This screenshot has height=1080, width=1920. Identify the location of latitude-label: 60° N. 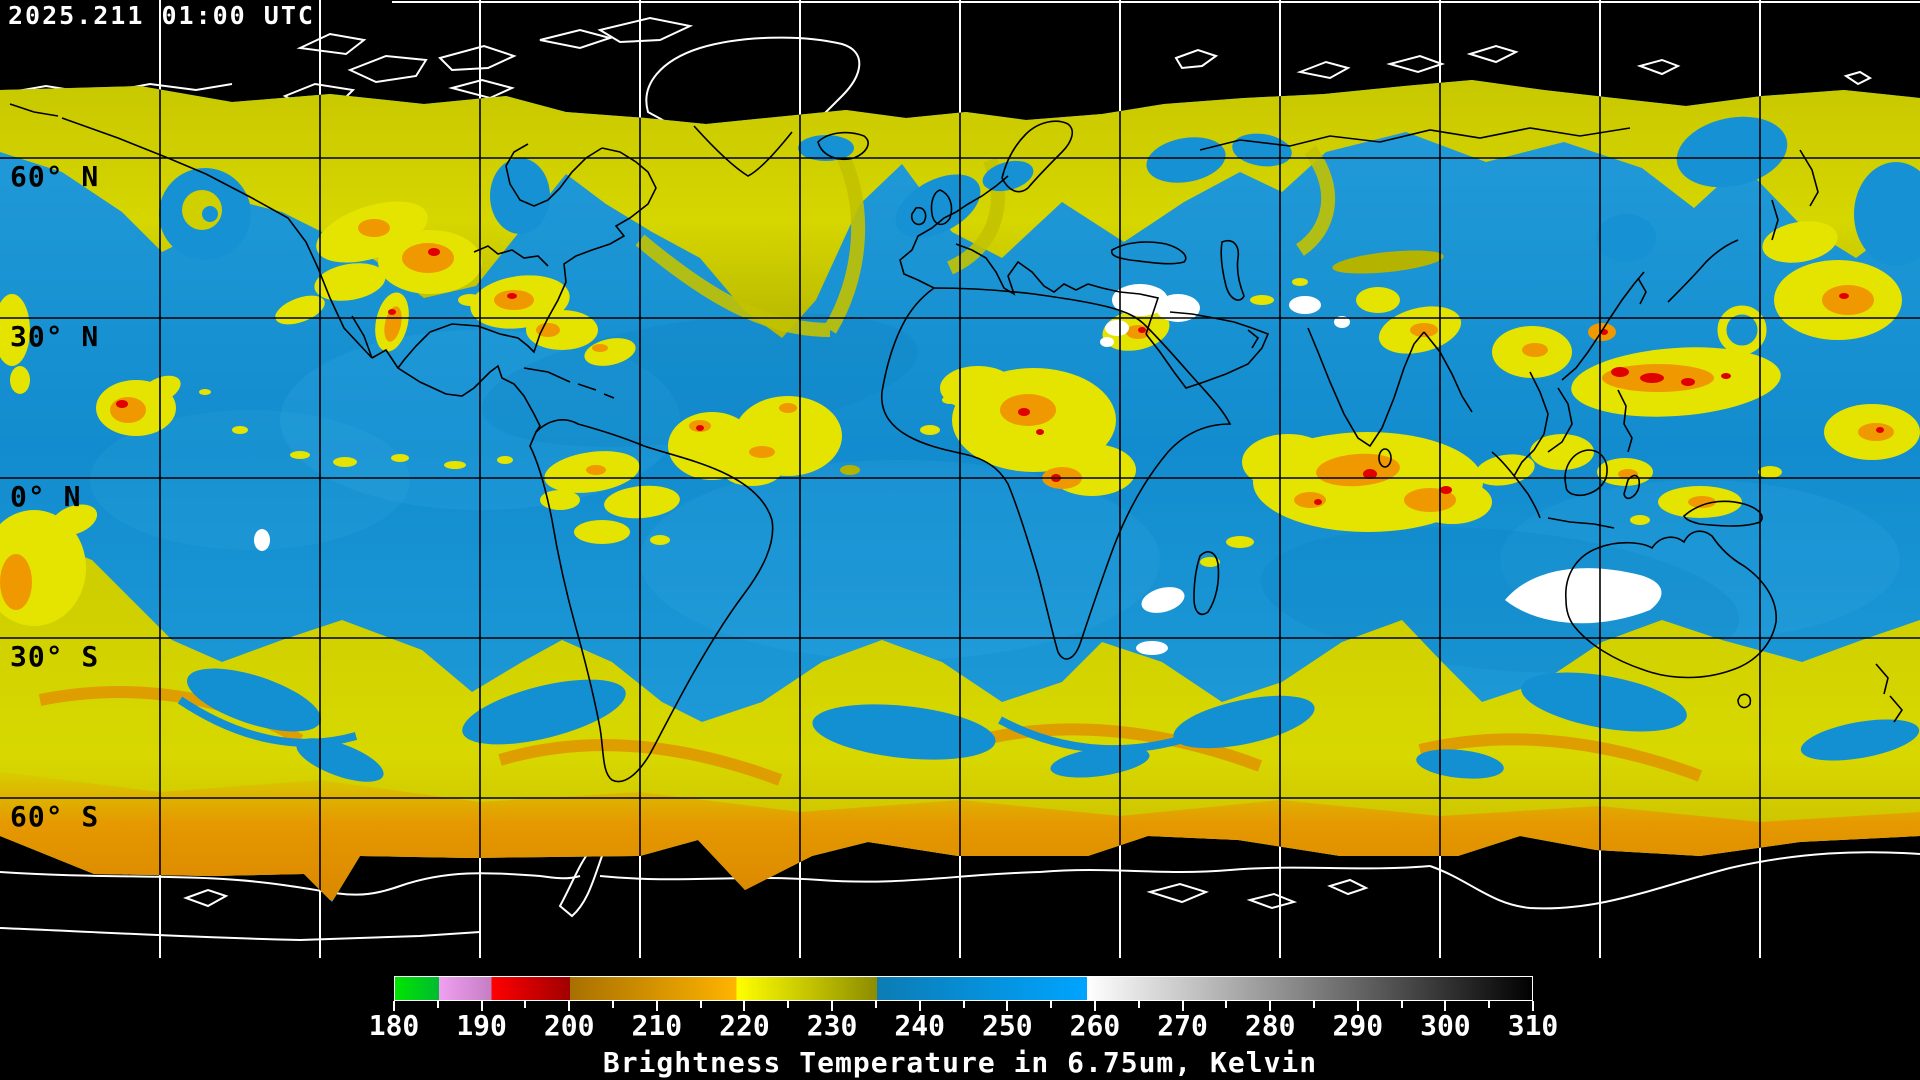
(55, 176).